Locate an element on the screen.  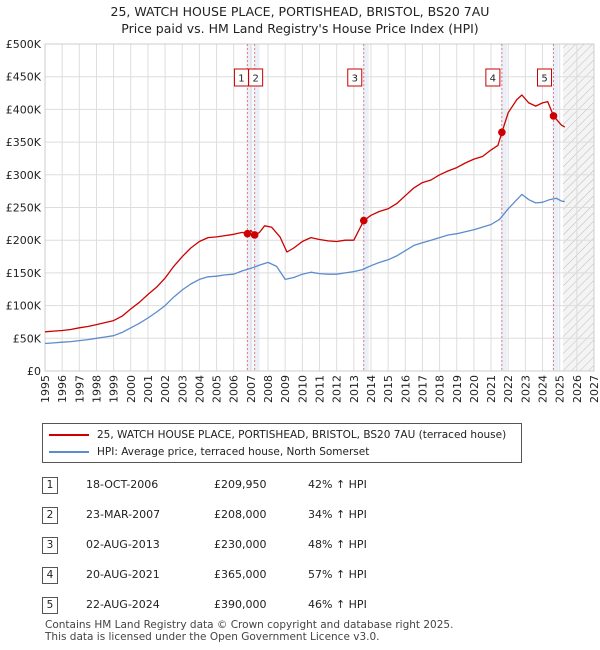
sale-price: £208,000 is located at coordinates (240, 514).